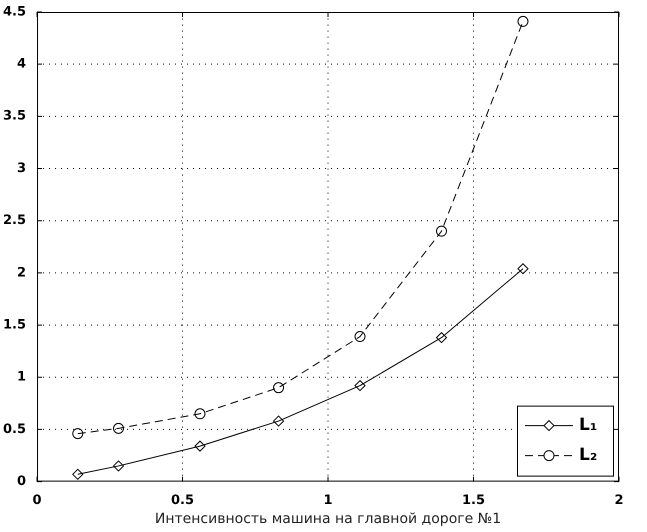  Describe the element at coordinates (14, 116) in the screenshot. I see `y-tick-label: 3.5` at that location.